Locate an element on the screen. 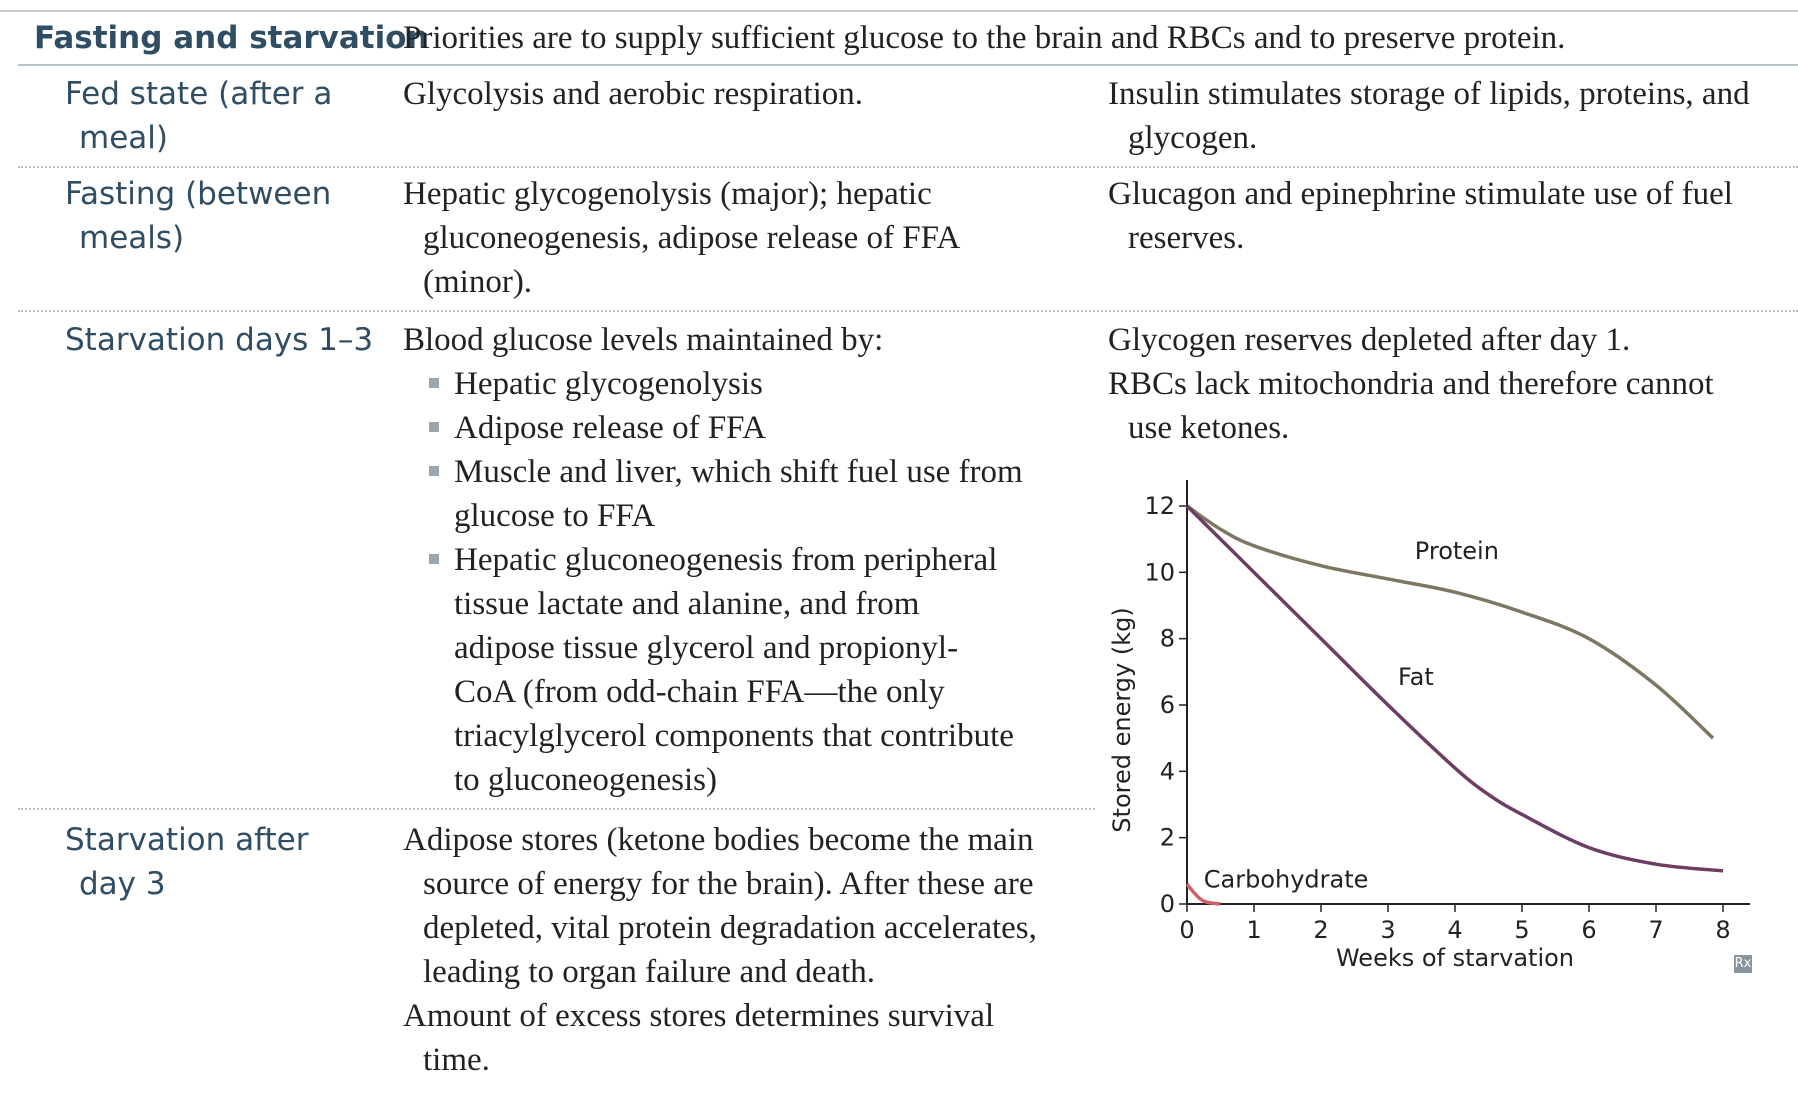 This screenshot has width=1798, height=1098. carbohydrate-series-label: Carbohydrate is located at coordinates (1286, 879).